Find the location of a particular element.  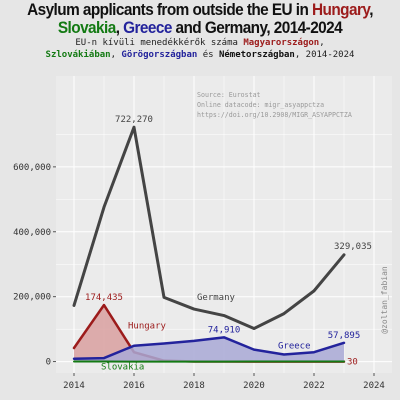

title-prefix: Asylum applicants from outside the EU in is located at coordinates (170, 10).